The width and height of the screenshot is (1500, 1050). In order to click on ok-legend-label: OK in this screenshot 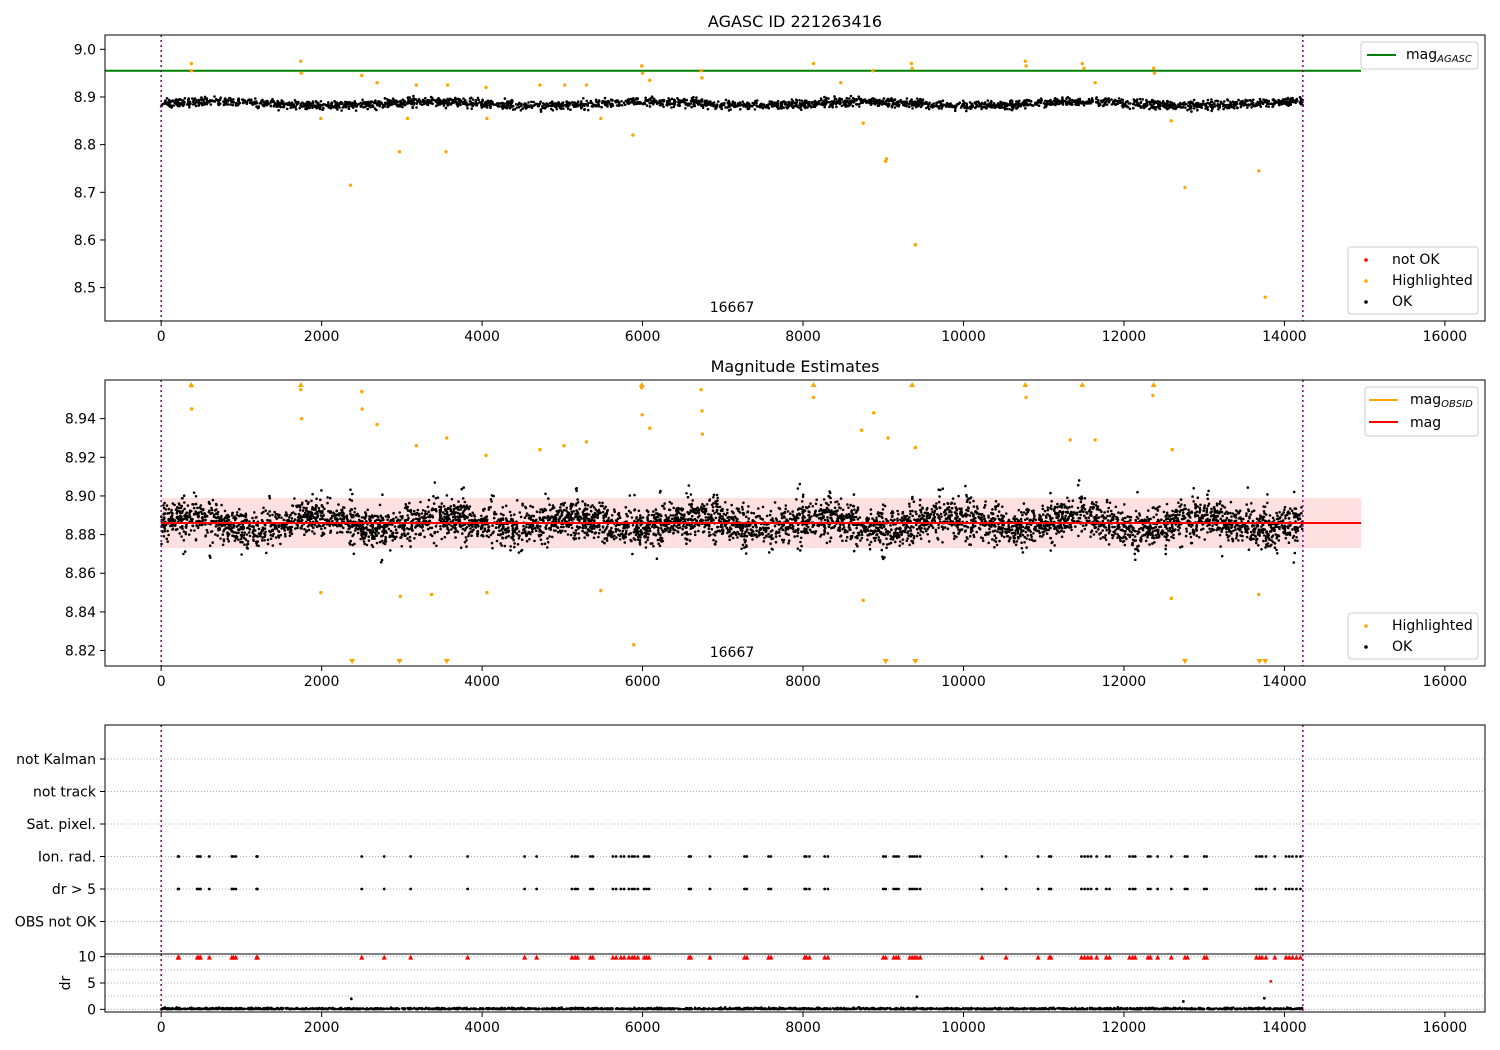, I will do `click(1402, 302)`.